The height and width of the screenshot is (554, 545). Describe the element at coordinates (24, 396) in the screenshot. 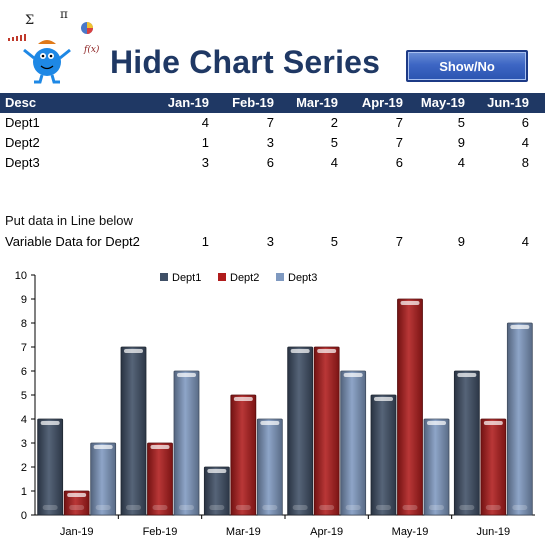

I see `y-tick-label: 5` at that location.